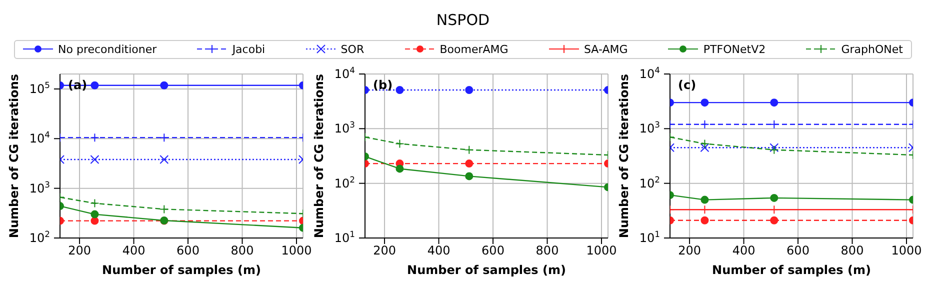  Describe the element at coordinates (474, 49) in the screenshot. I see `legend-label: BoomerAMG` at that location.